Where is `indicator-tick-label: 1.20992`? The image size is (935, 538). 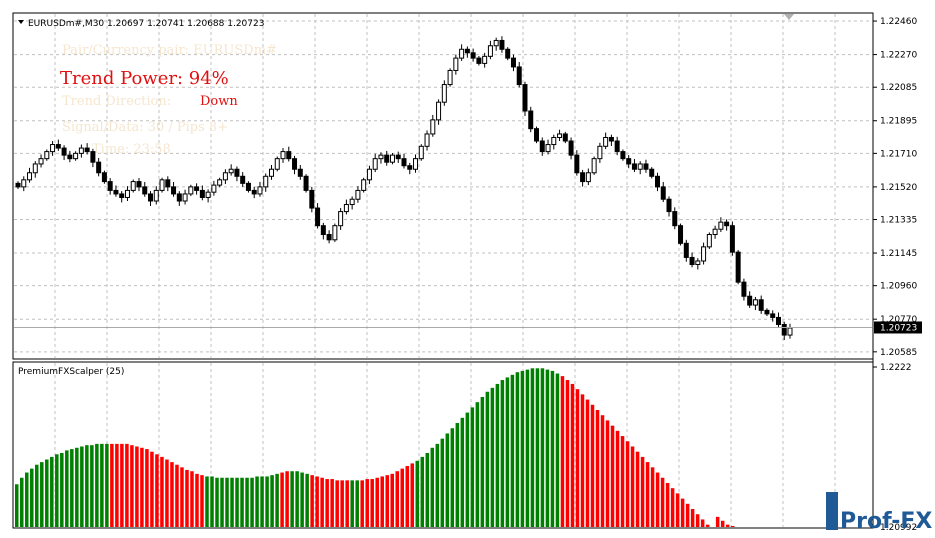
indicator-tick-label: 1.20992 is located at coordinates (898, 528).